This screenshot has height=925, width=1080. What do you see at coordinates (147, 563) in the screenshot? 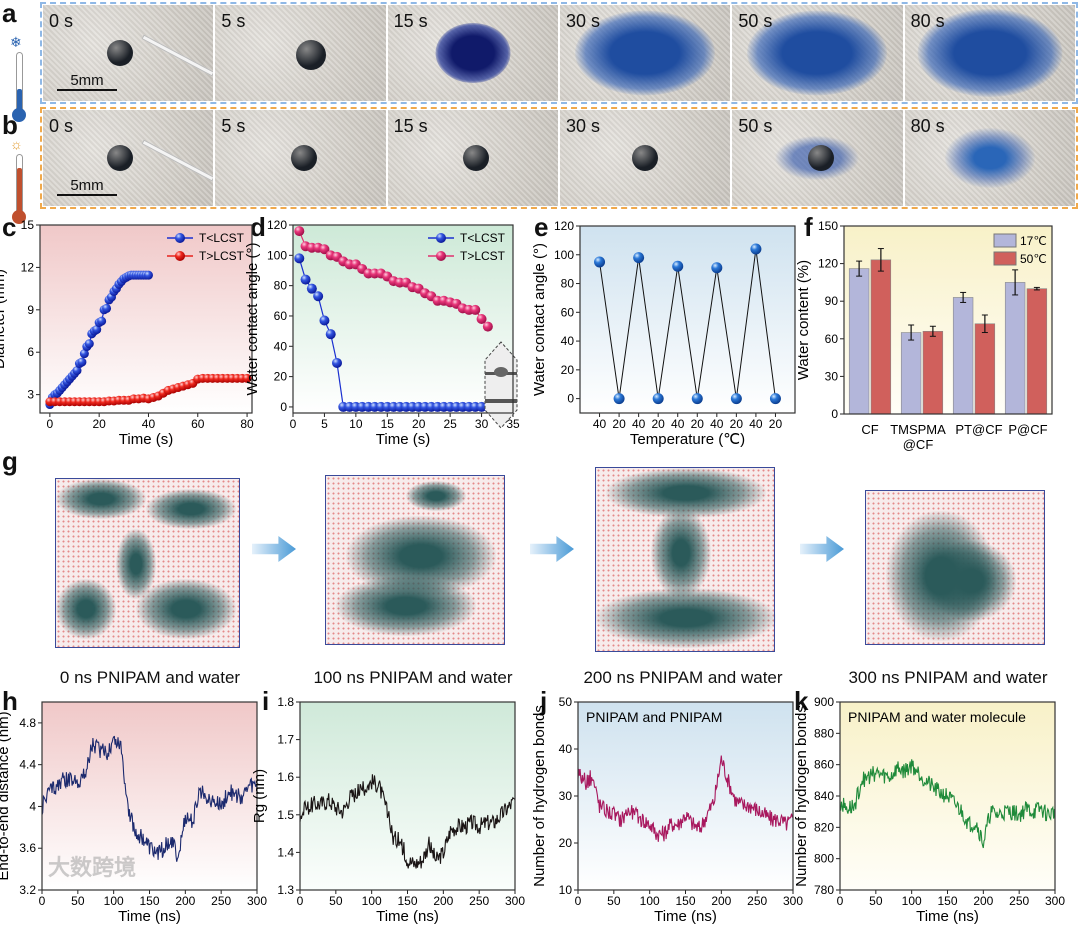
I see `md-box-0ns` at bounding box center [147, 563].